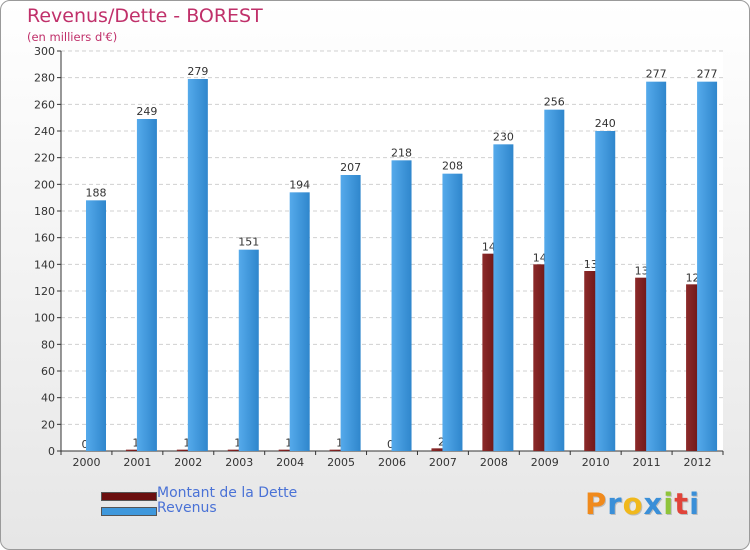 The height and width of the screenshot is (550, 750). Describe the element at coordinates (554, 102) in the screenshot. I see `data-label-revenus: 256` at that location.